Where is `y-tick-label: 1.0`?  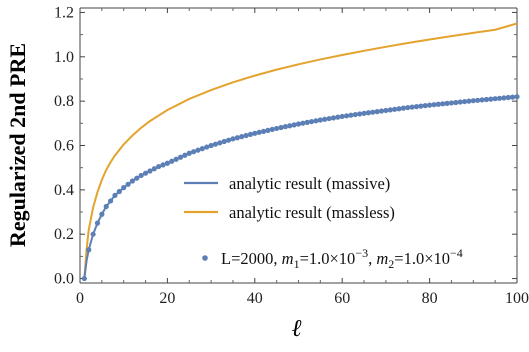
y-tick-label: 1.0 is located at coordinates (64, 57).